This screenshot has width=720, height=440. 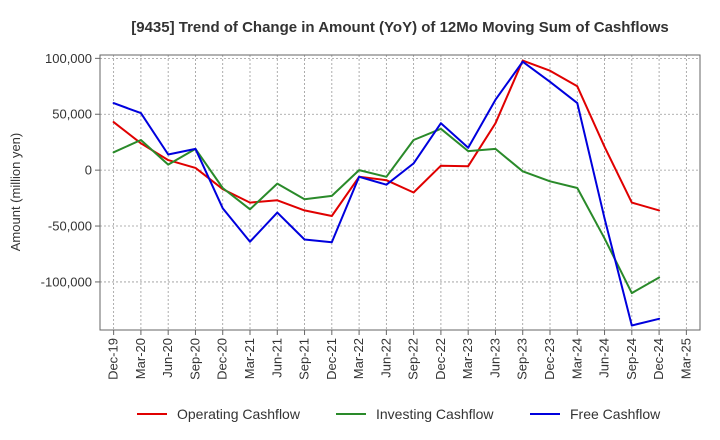 What do you see at coordinates (239, 414) in the screenshot?
I see `legend-label-operating-cashflow: Operating Cashflow` at bounding box center [239, 414].